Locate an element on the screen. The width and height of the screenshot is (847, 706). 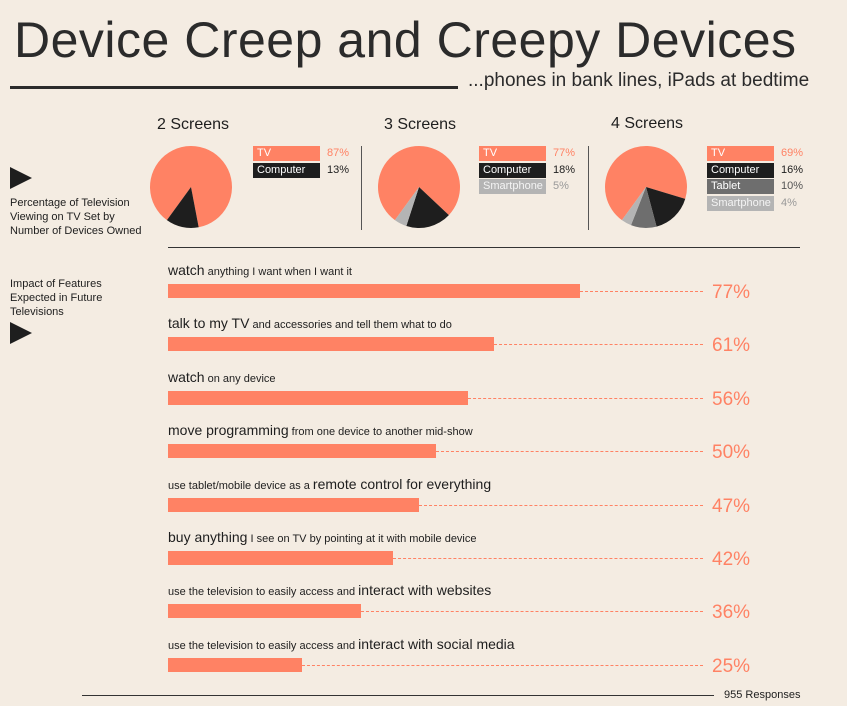
bar-value-label: 25% is located at coordinates (731, 666).